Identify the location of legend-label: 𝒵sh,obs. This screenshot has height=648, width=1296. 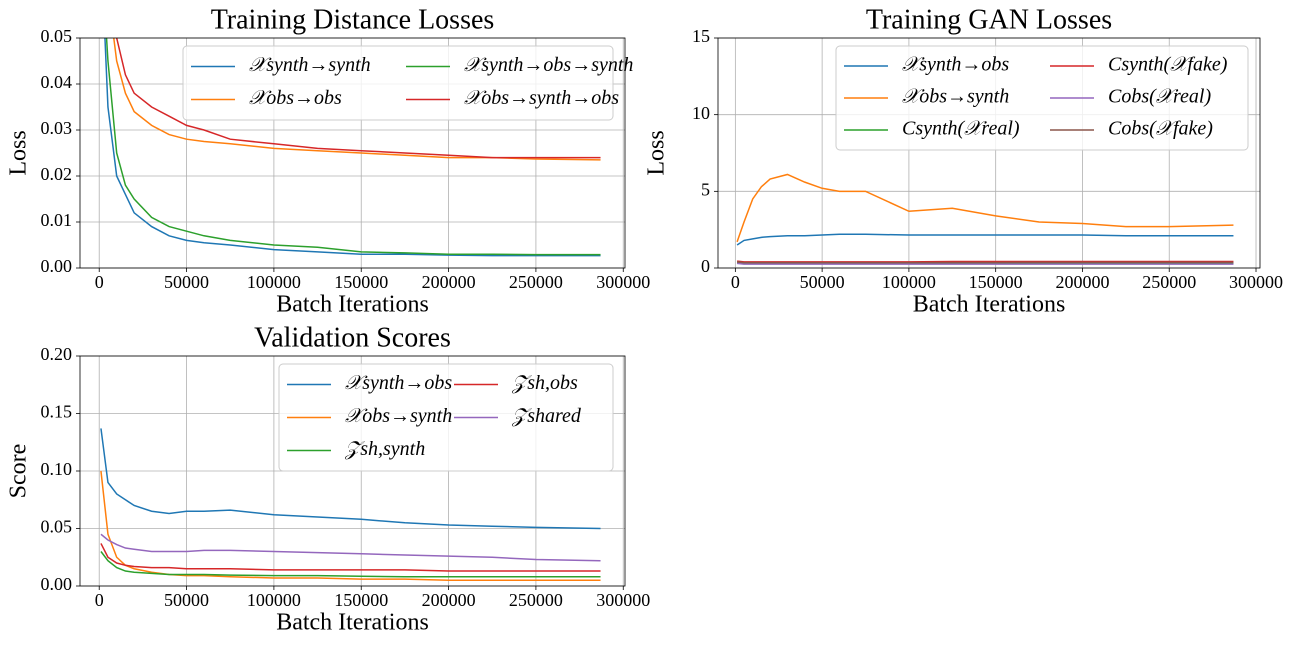
(544, 383).